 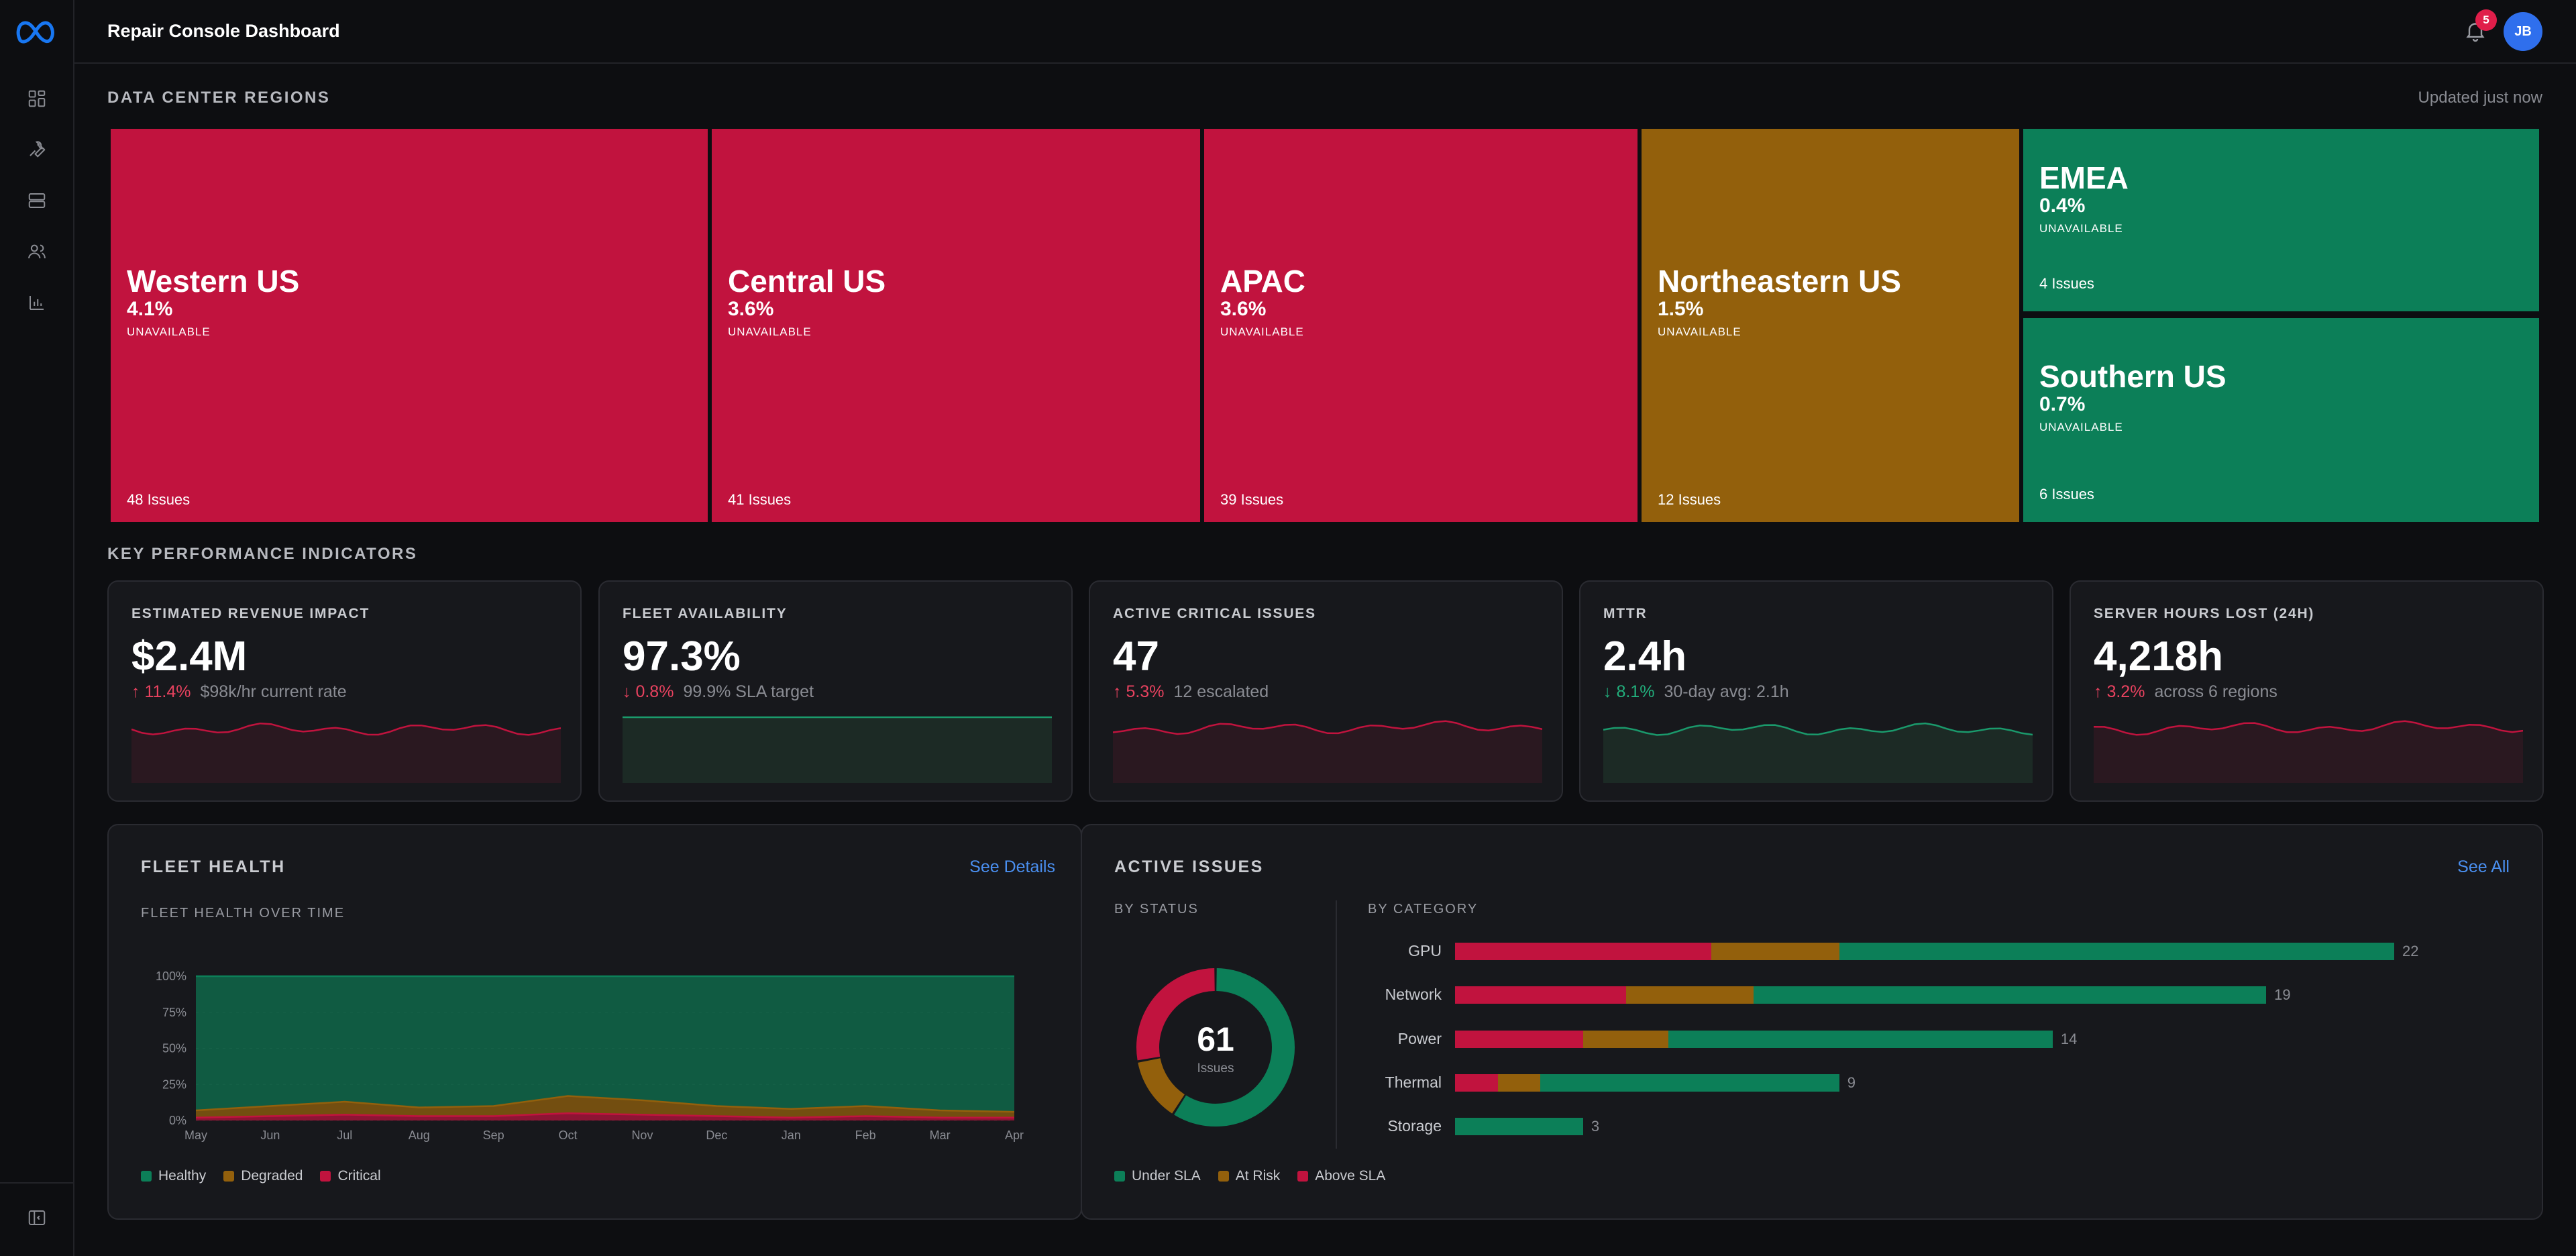 I want to click on legend-under-sla-label: Under SLA, so click(x=1166, y=1176).